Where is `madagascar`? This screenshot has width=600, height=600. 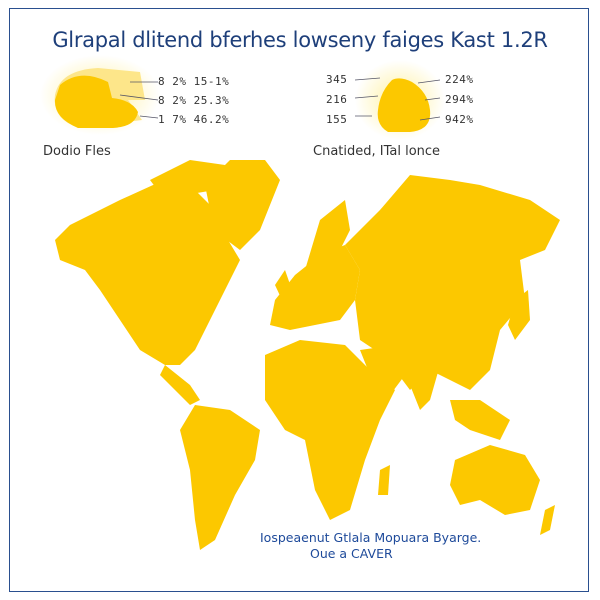
madagascar is located at coordinates (384, 480).